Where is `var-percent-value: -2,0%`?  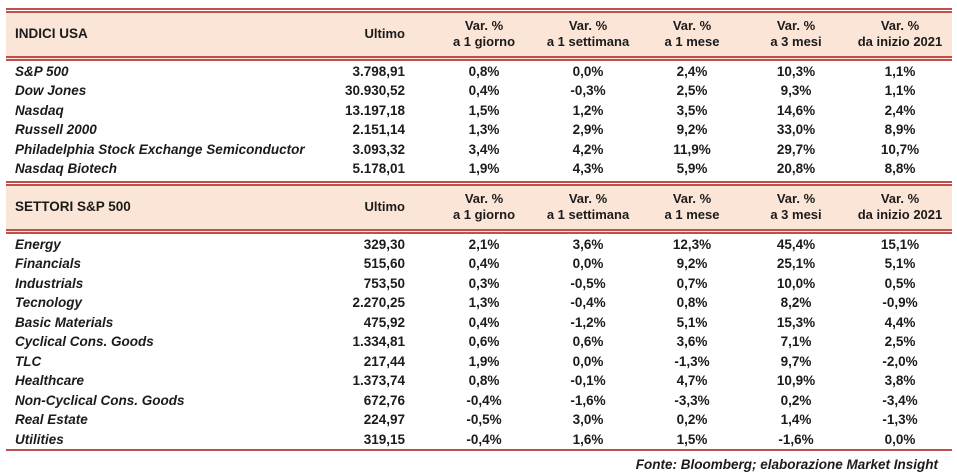
var-percent-value: -2,0% is located at coordinates (900, 361).